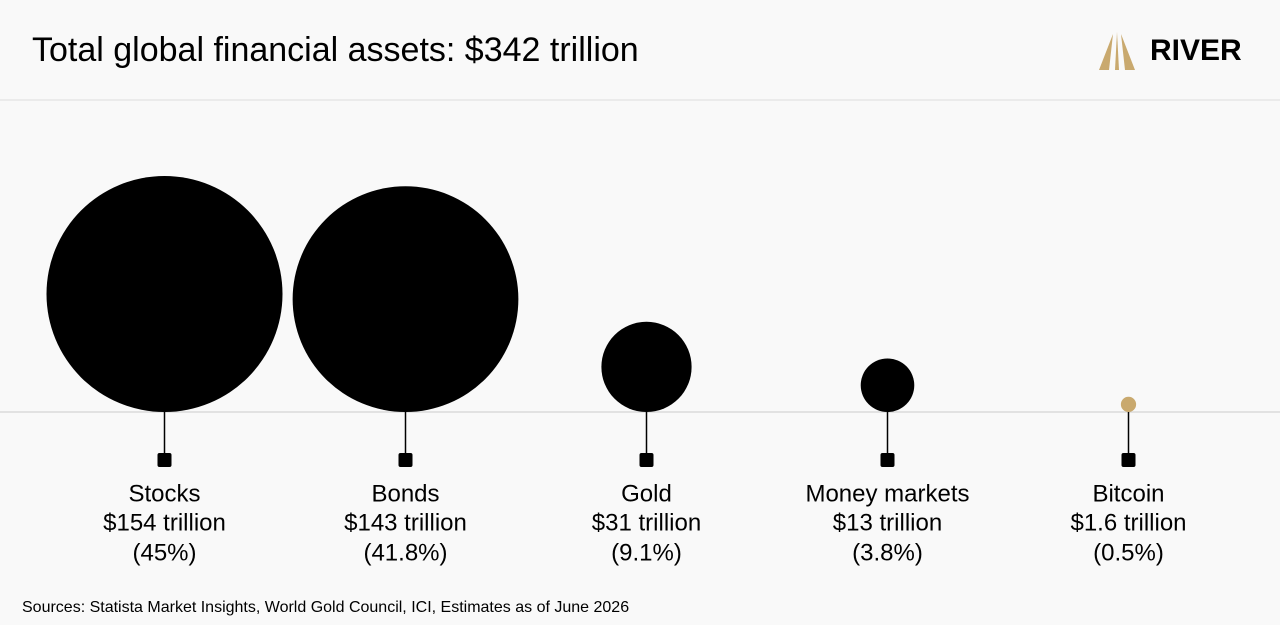 The image size is (1280, 625). I want to click on category-label: Bitcoin, so click(1128, 493).